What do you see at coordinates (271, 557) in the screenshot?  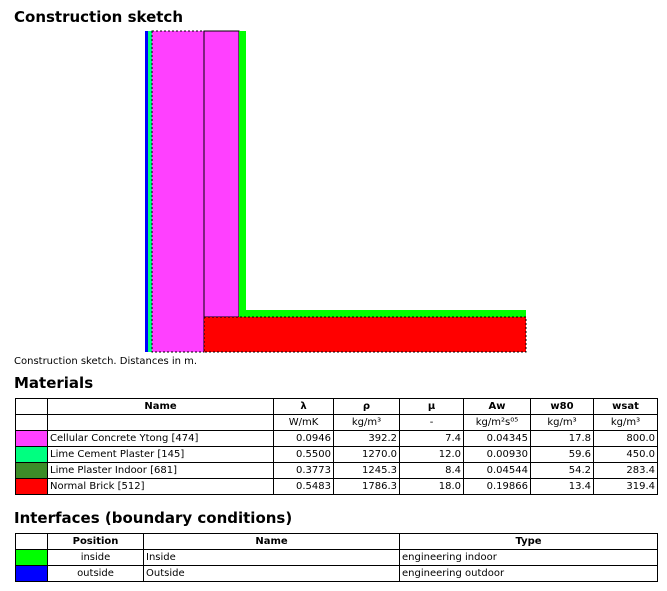 I see `interface-cell: Inside` at bounding box center [271, 557].